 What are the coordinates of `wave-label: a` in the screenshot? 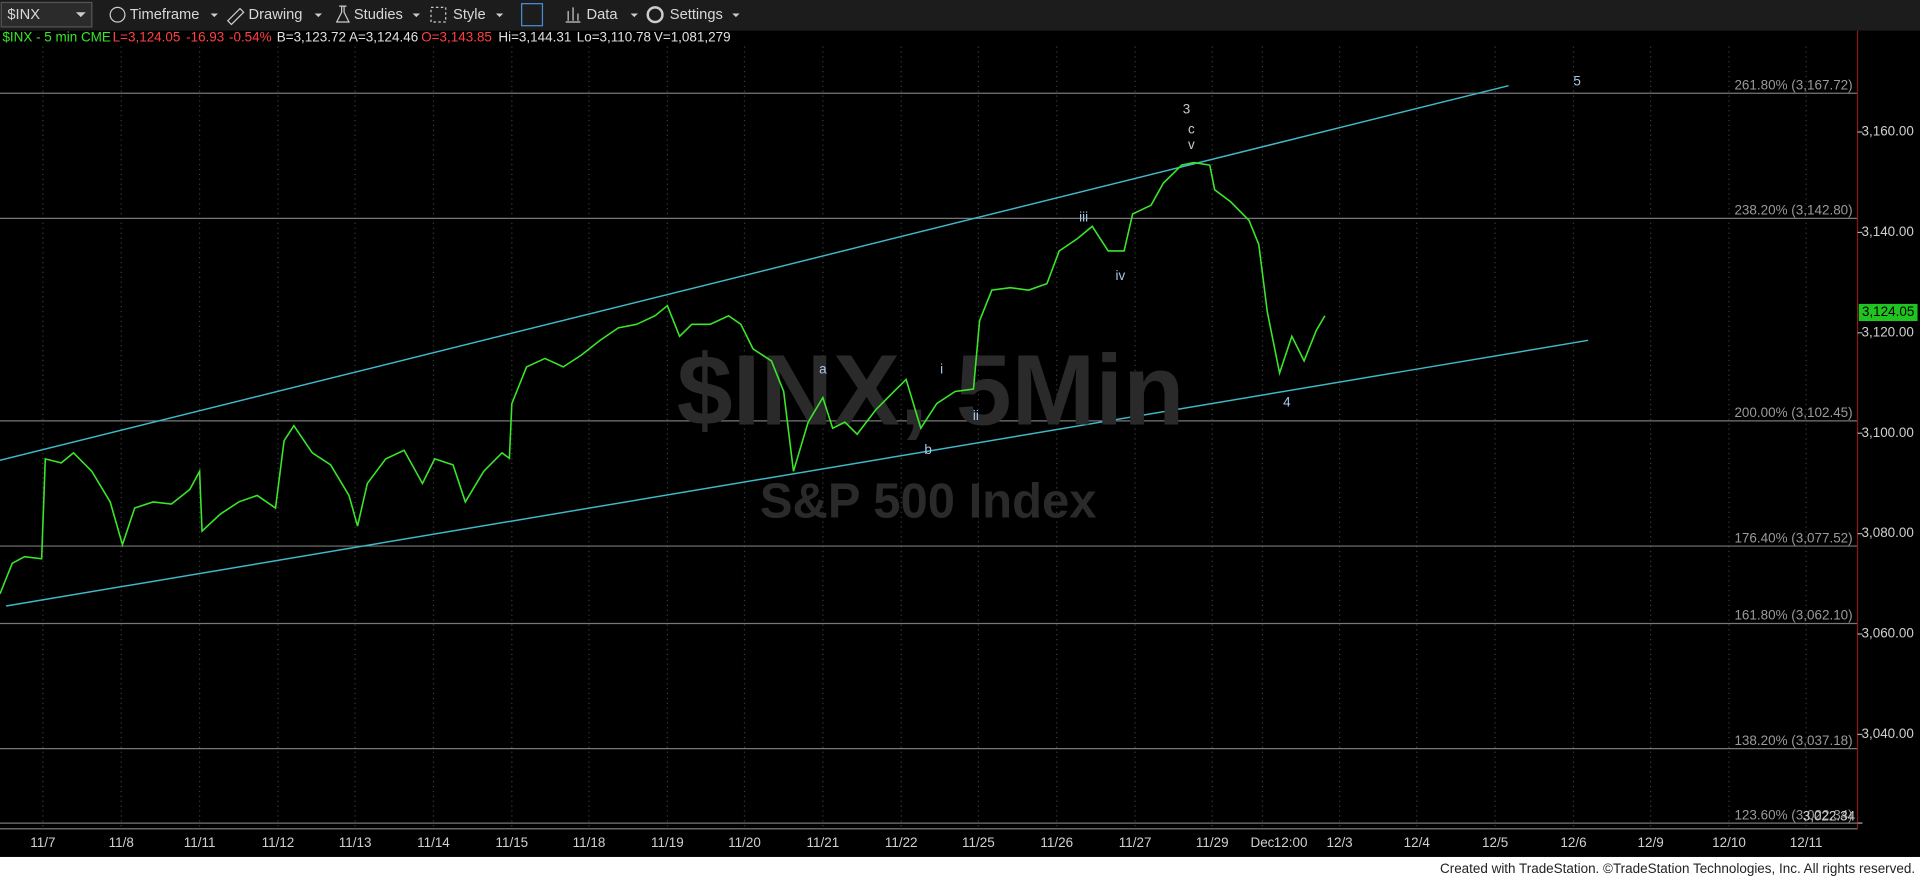 It's located at (823, 368).